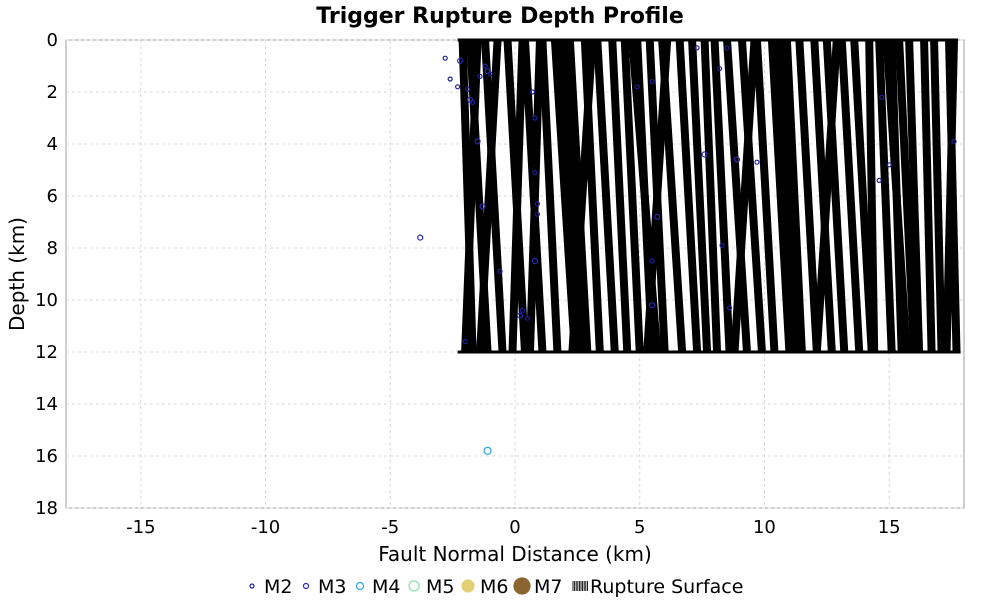  Describe the element at coordinates (46, 456) in the screenshot. I see `y-tick-label: 16` at that location.